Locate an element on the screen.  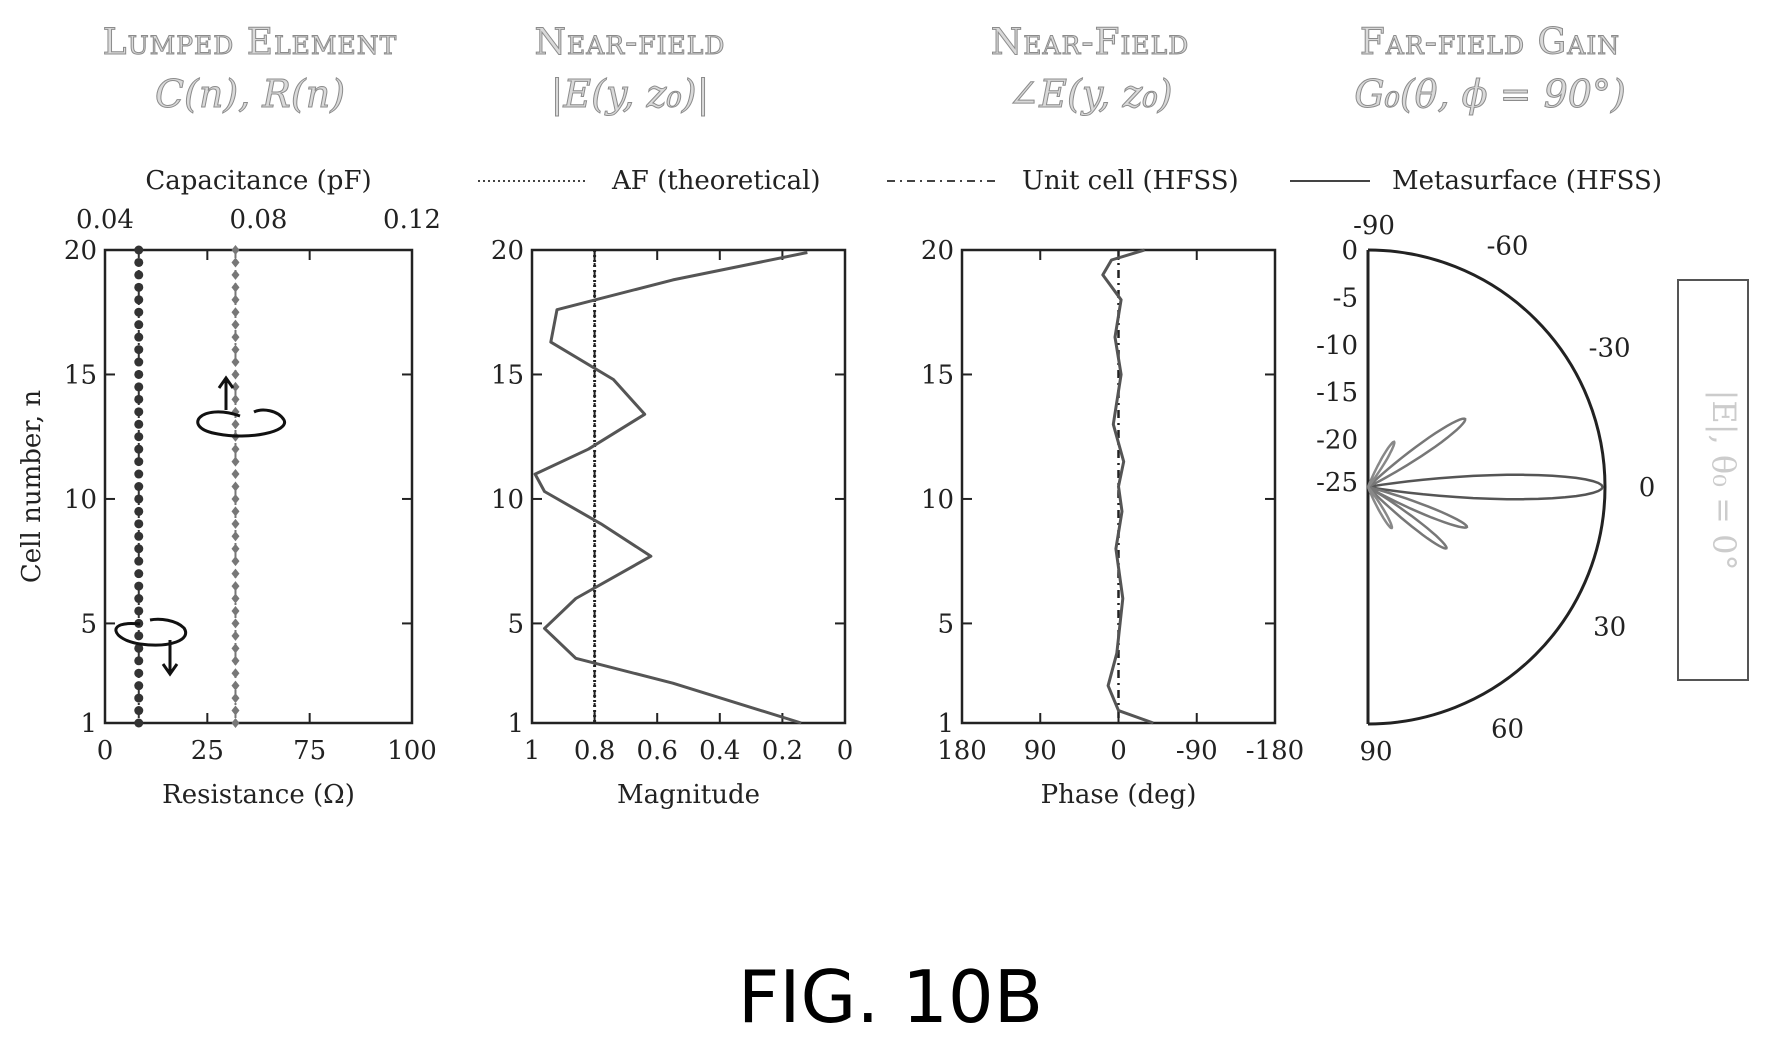
lumped-xtick-label: 100 is located at coordinates (412, 751).